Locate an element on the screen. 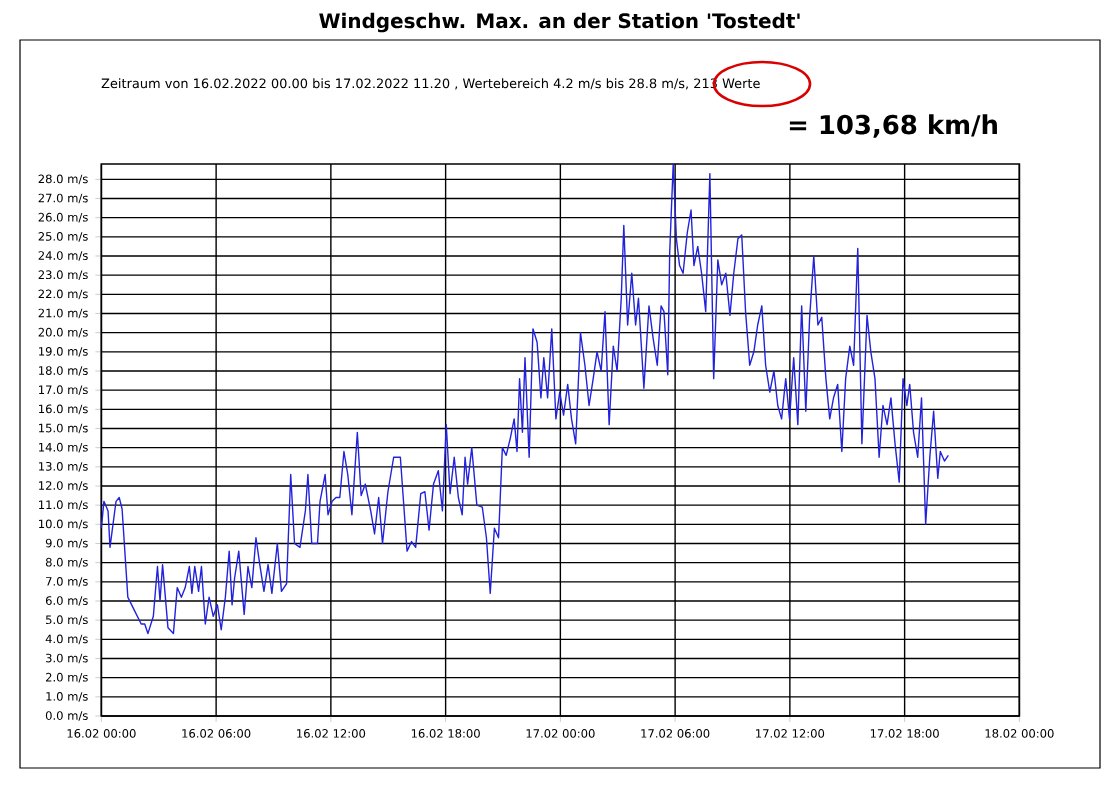 The image size is (1120, 808). text: = 103,68 km/h is located at coordinates (893, 126).